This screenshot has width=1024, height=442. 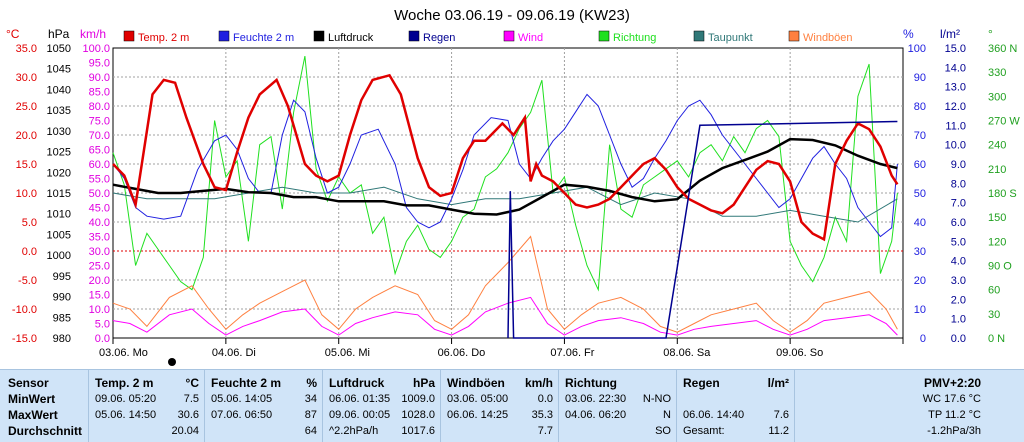 I want to click on series-line-luftdruck, so click(x=505, y=176).